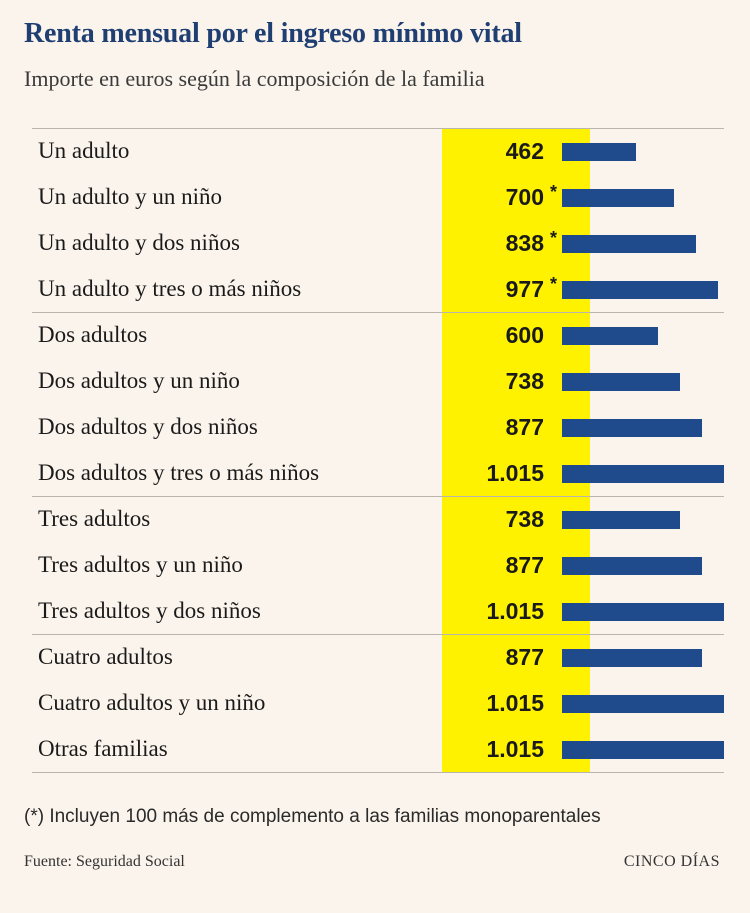  I want to click on table-row: Un adulto y un niño 700 *, so click(378, 198).